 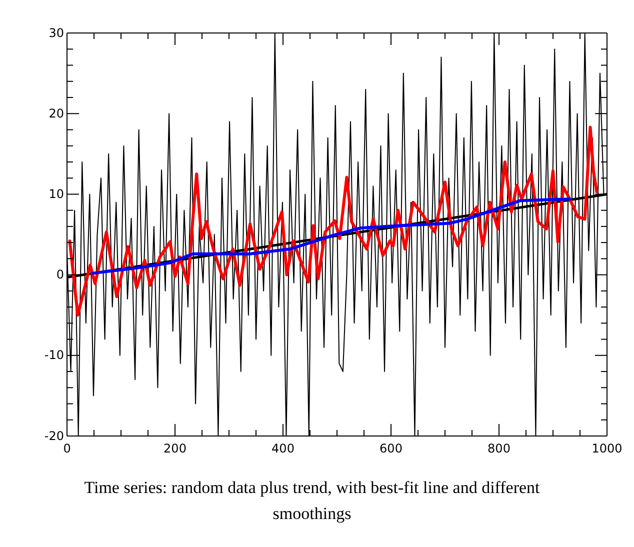 What do you see at coordinates (391, 449) in the screenshot?
I see `x-tick-label: 600` at bounding box center [391, 449].